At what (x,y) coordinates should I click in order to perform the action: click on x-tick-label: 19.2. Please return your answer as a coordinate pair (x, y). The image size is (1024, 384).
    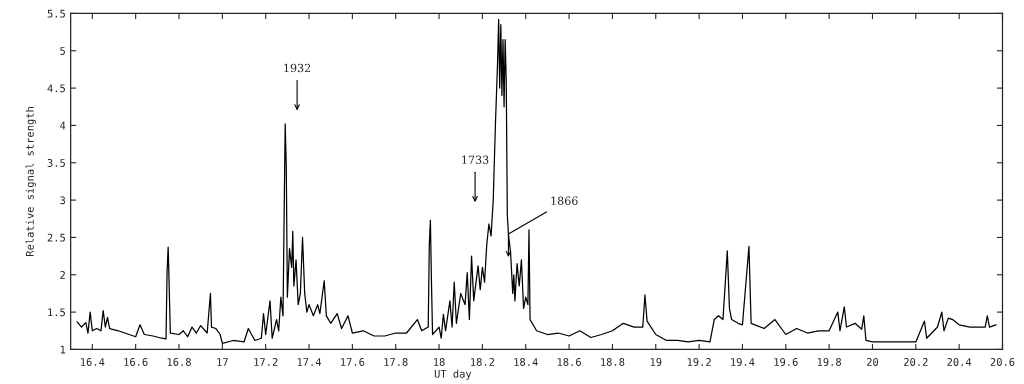
    Looking at the image, I should click on (699, 362).